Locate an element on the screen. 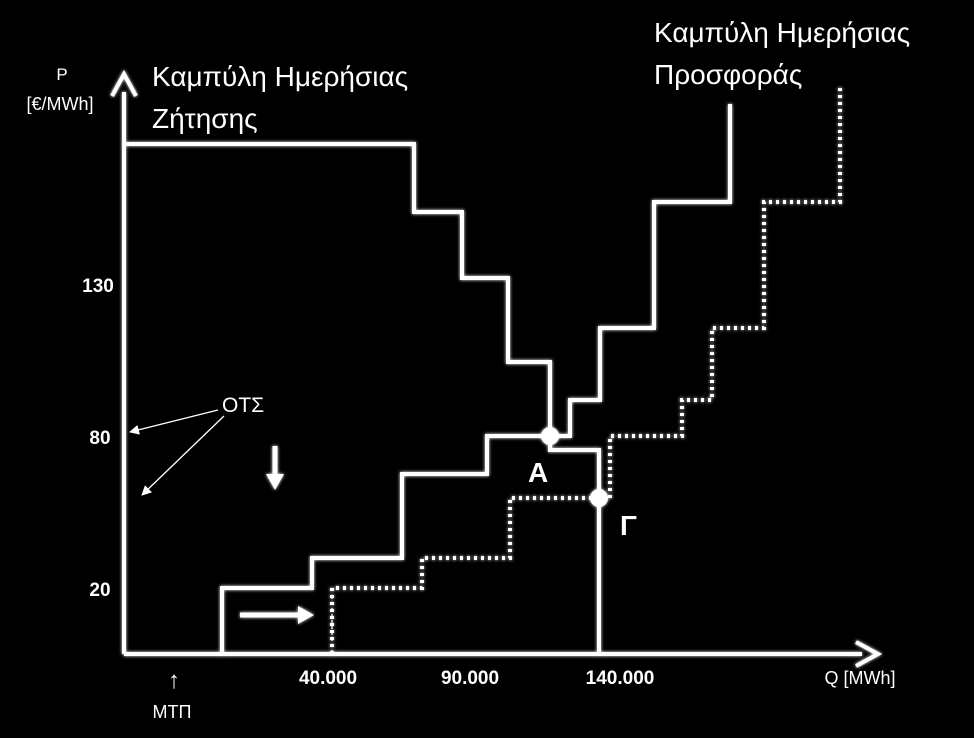 Image resolution: width=974 pixels, height=738 pixels. equilibrium-point-a is located at coordinates (550, 436).